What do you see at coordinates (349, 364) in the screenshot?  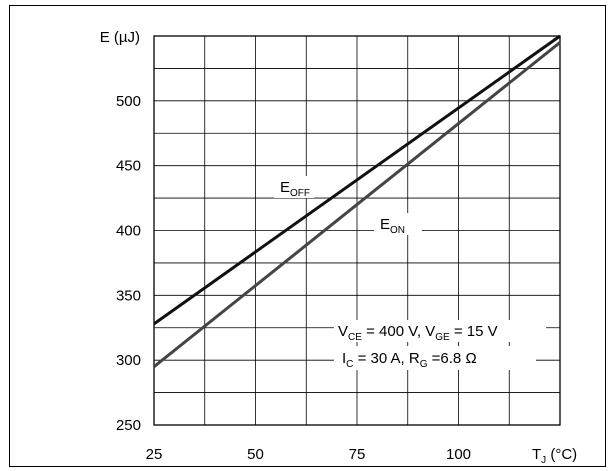 I see `cond-ic-sub: C` at bounding box center [349, 364].